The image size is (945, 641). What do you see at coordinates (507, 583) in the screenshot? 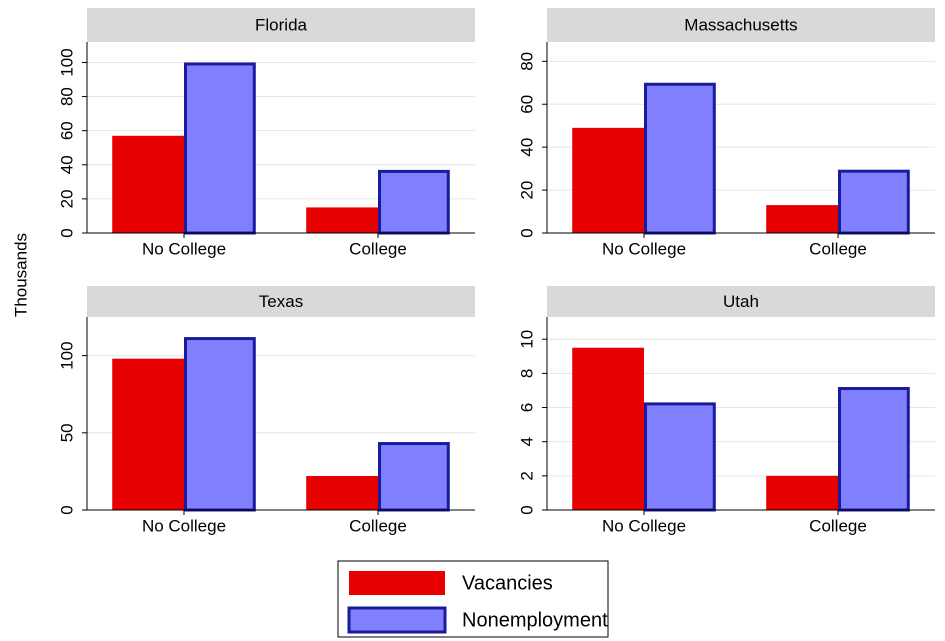
I see `legend-label: Vacancies` at bounding box center [507, 583].